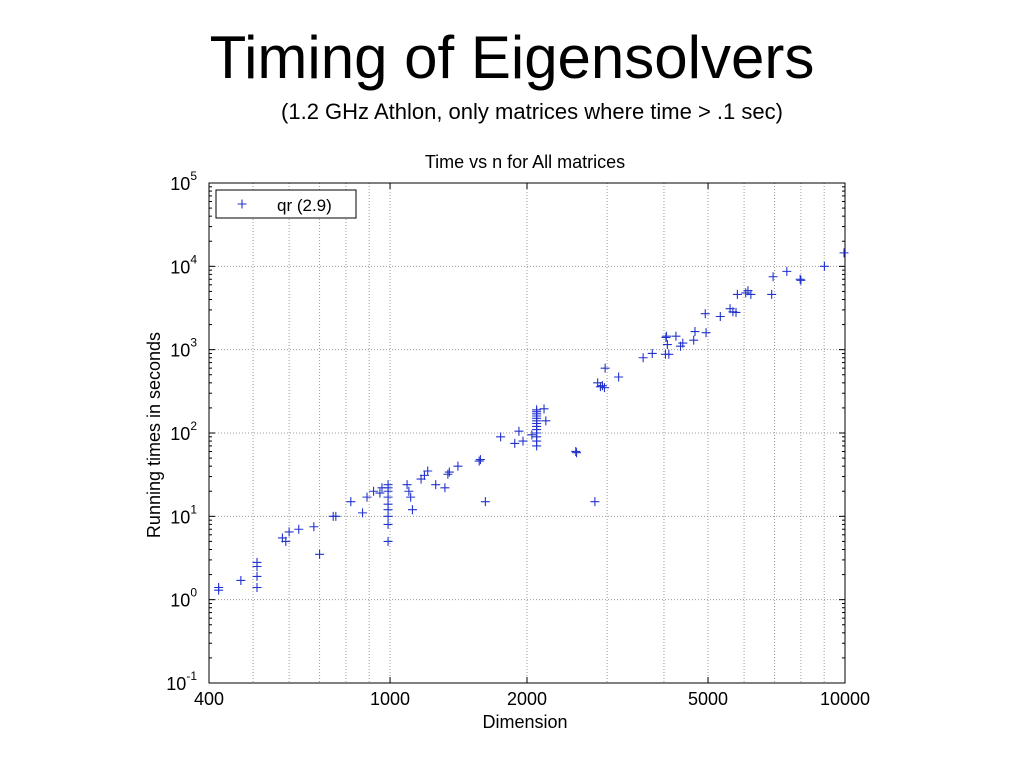 This screenshot has height=768, width=1024. Describe the element at coordinates (193, 259) in the screenshot. I see `y-tick-exponent: 4` at that location.